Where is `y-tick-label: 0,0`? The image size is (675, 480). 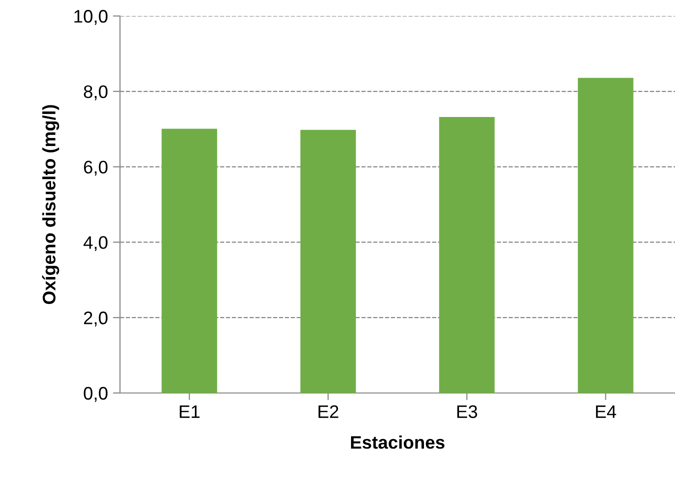
y-tick-label: 0,0 is located at coordinates (96, 394).